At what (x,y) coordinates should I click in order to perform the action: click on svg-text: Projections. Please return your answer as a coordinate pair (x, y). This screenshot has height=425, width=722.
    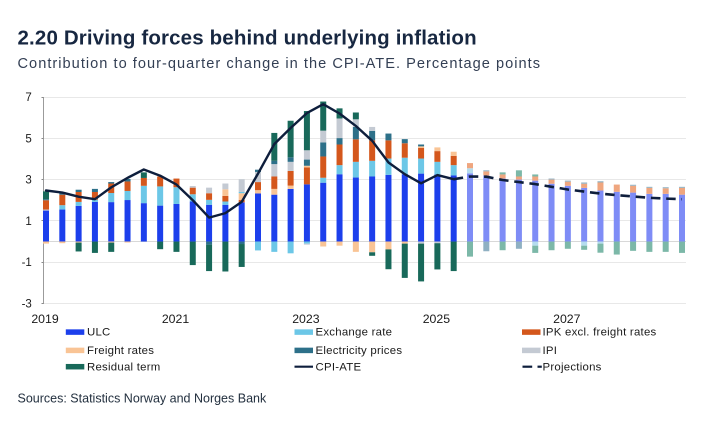
    Looking at the image, I should click on (572, 367).